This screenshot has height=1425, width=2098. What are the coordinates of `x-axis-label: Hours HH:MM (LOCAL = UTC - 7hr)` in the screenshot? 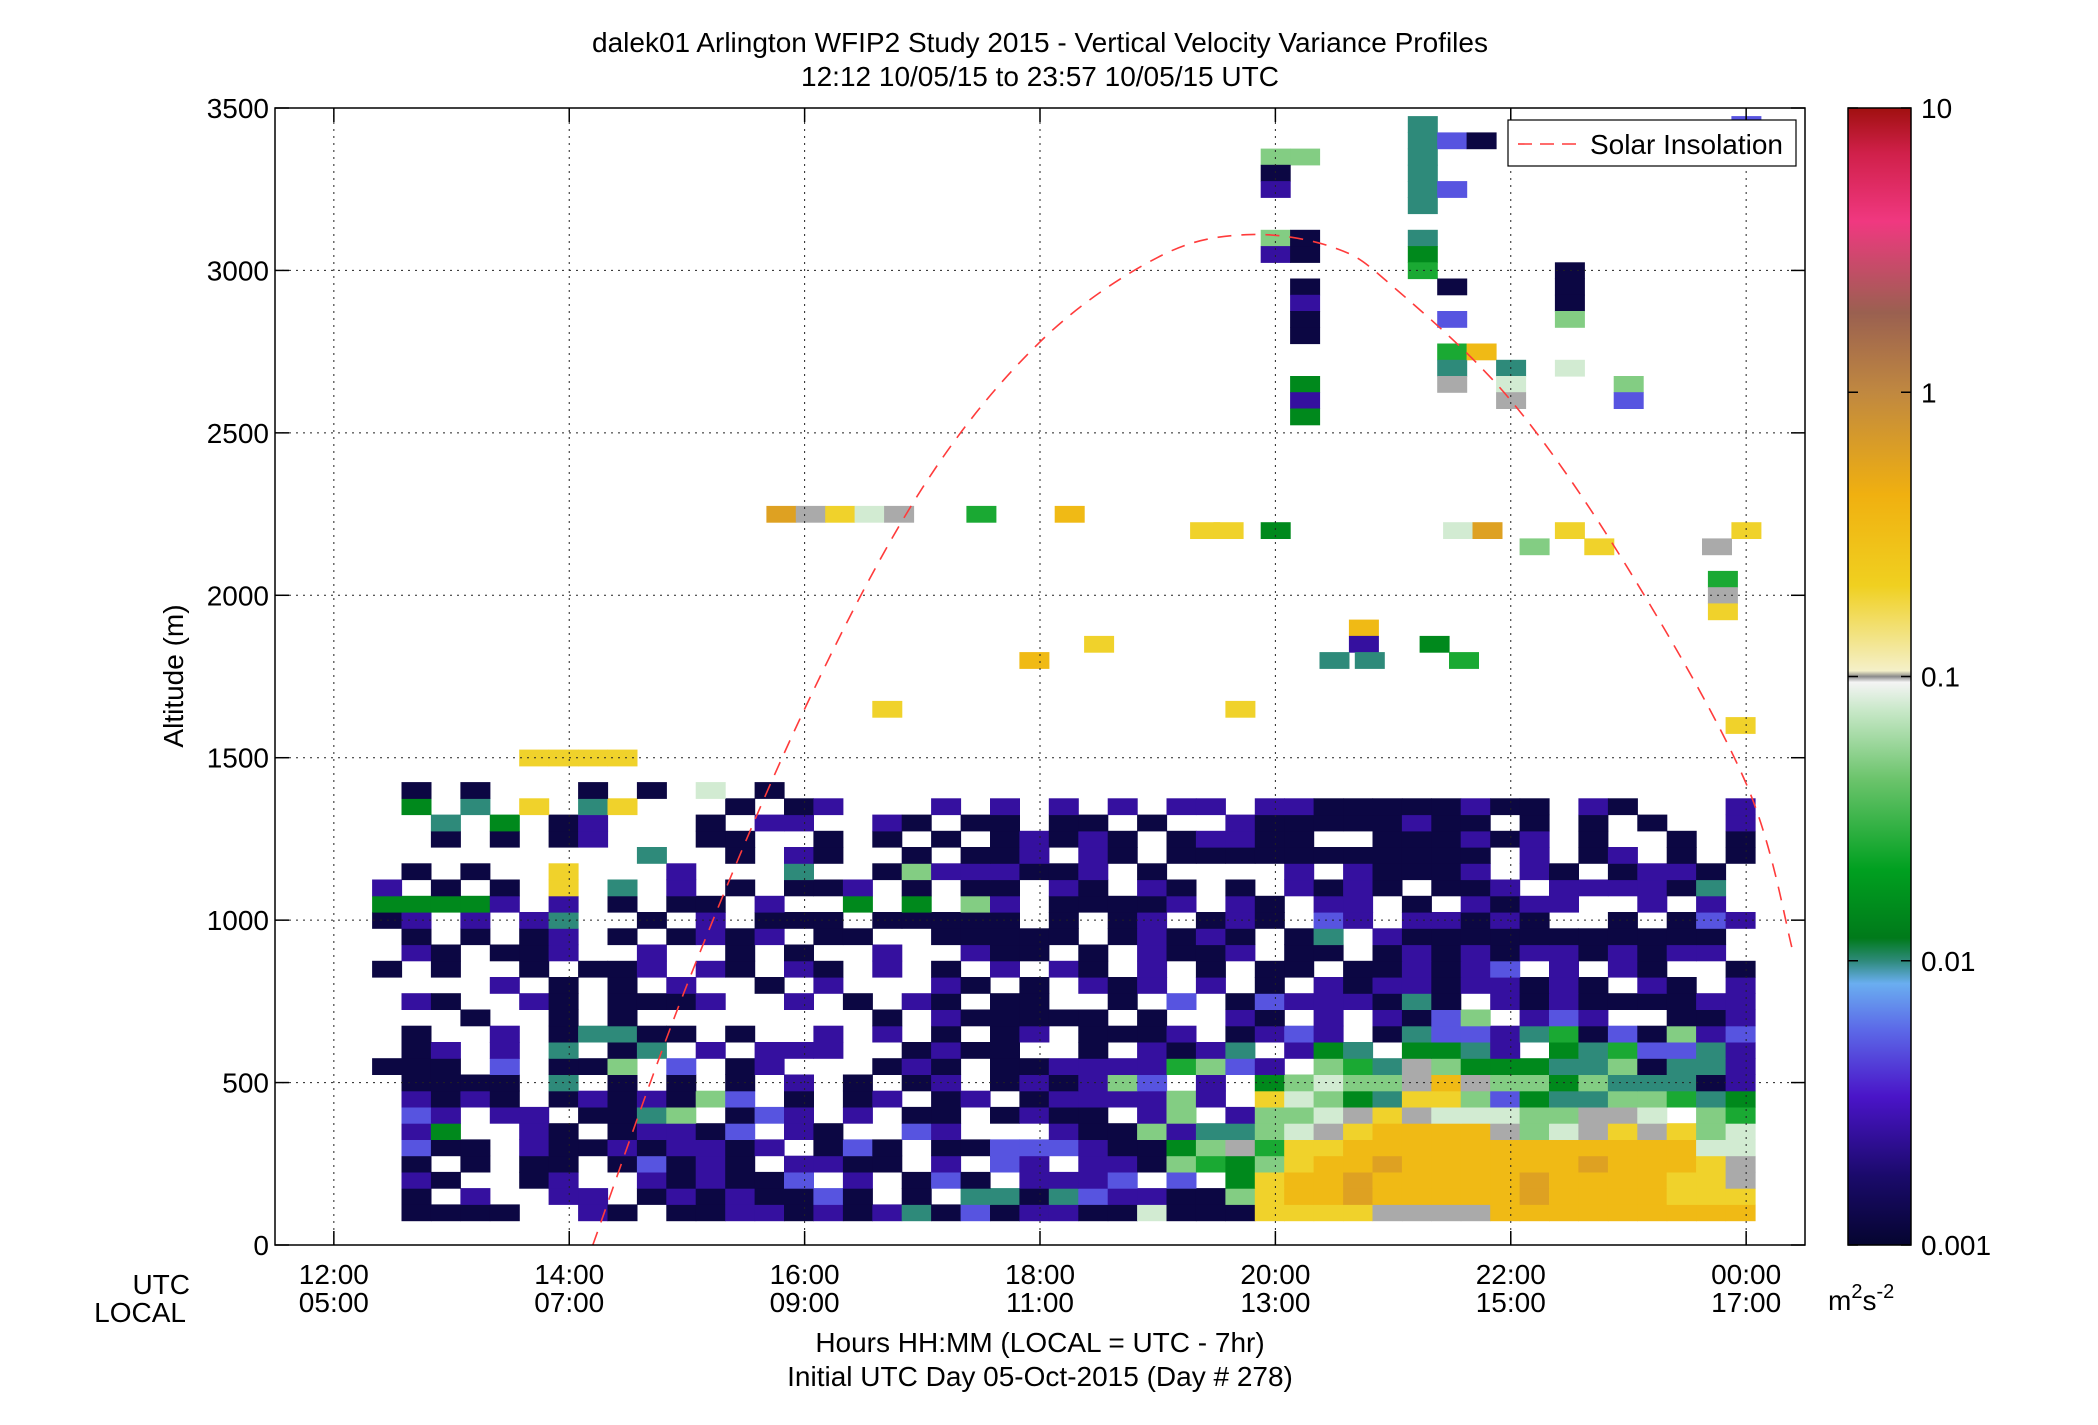 It's located at (1039, 1342).